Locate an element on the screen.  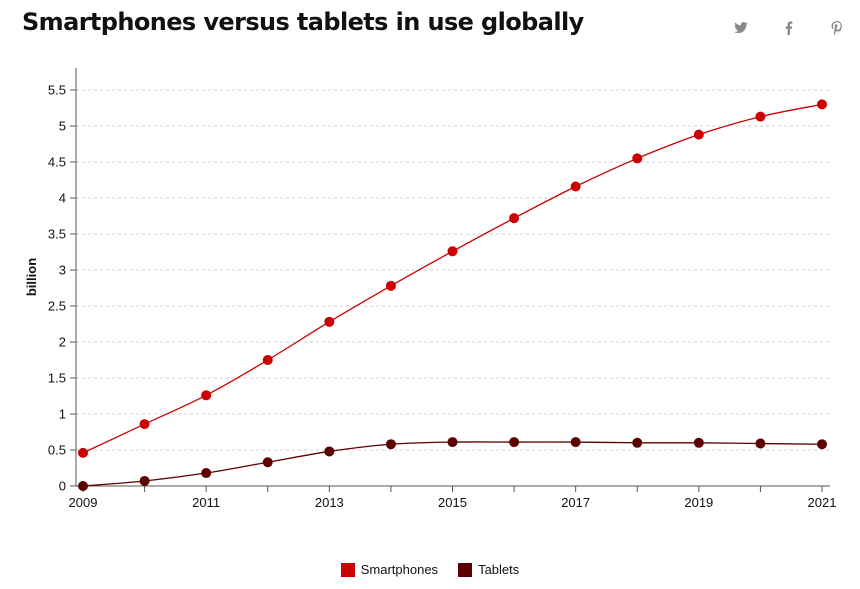
chart-legend: Smartphones Tablets is located at coordinates (430, 569).